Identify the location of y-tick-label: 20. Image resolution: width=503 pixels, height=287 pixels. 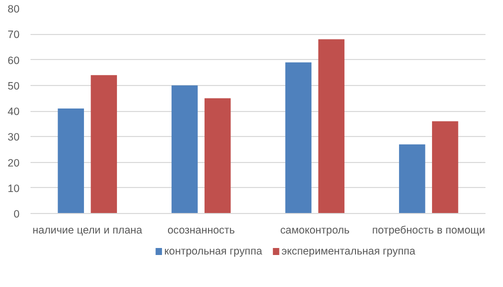
(14, 163).